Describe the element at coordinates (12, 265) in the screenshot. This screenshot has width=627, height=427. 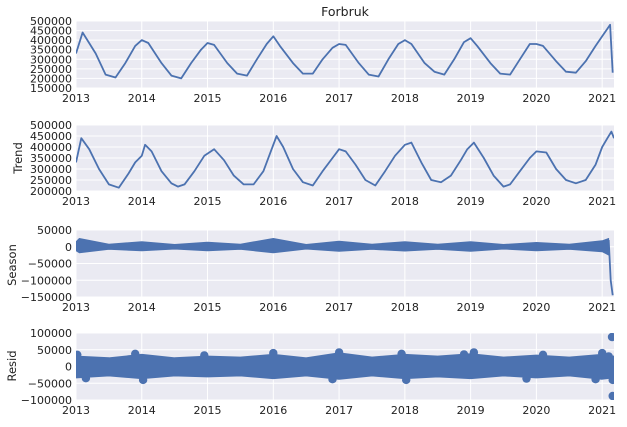
I see `y-axis-label: Season` at that location.